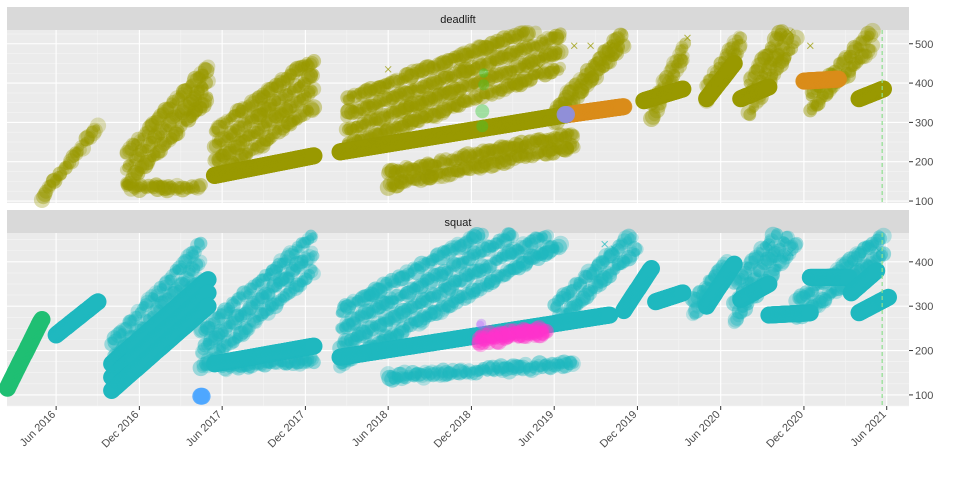  Describe the element at coordinates (457, 20) in the screenshot. I see `strip-label-deadlift: deadlift` at that location.